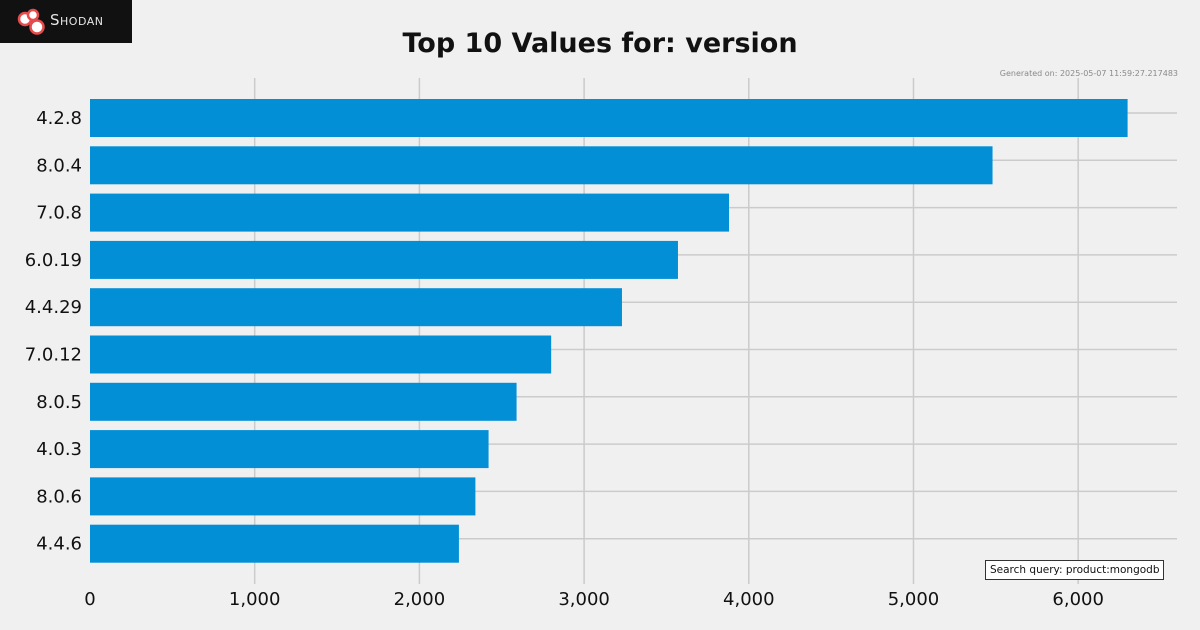  What do you see at coordinates (255, 599) in the screenshot?
I see `x-tick-label: 1,000` at bounding box center [255, 599].